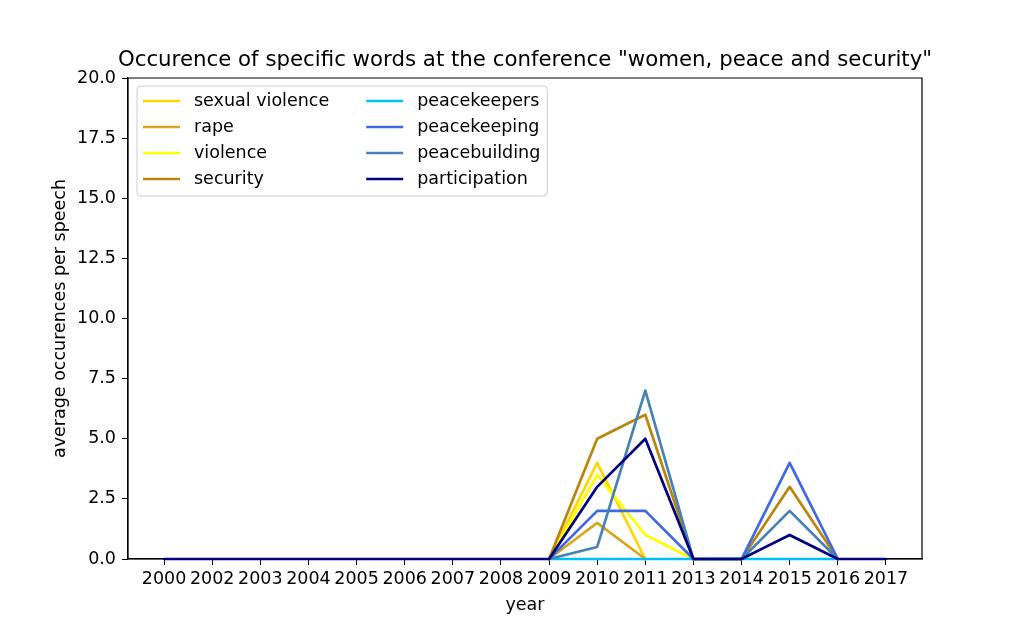 This screenshot has width=1024, height=640. What do you see at coordinates (356, 578) in the screenshot?
I see `x-tick-label: 2005` at bounding box center [356, 578].